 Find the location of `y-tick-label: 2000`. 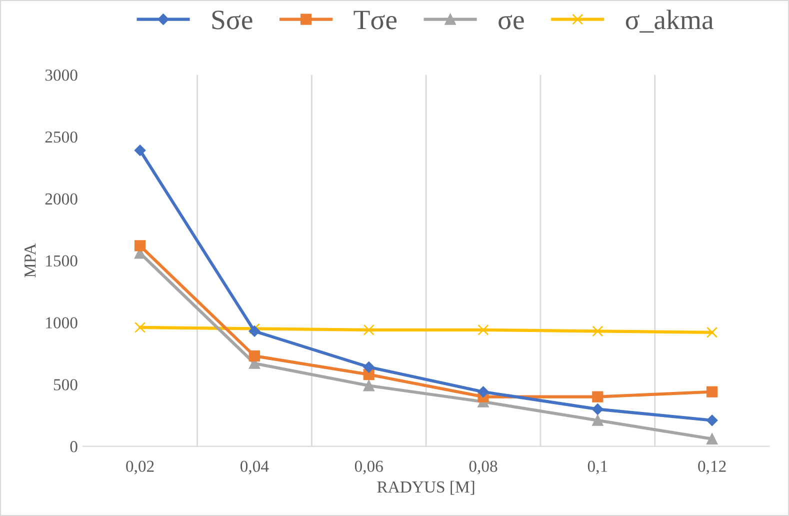

y-tick-label: 2000 is located at coordinates (61, 199).